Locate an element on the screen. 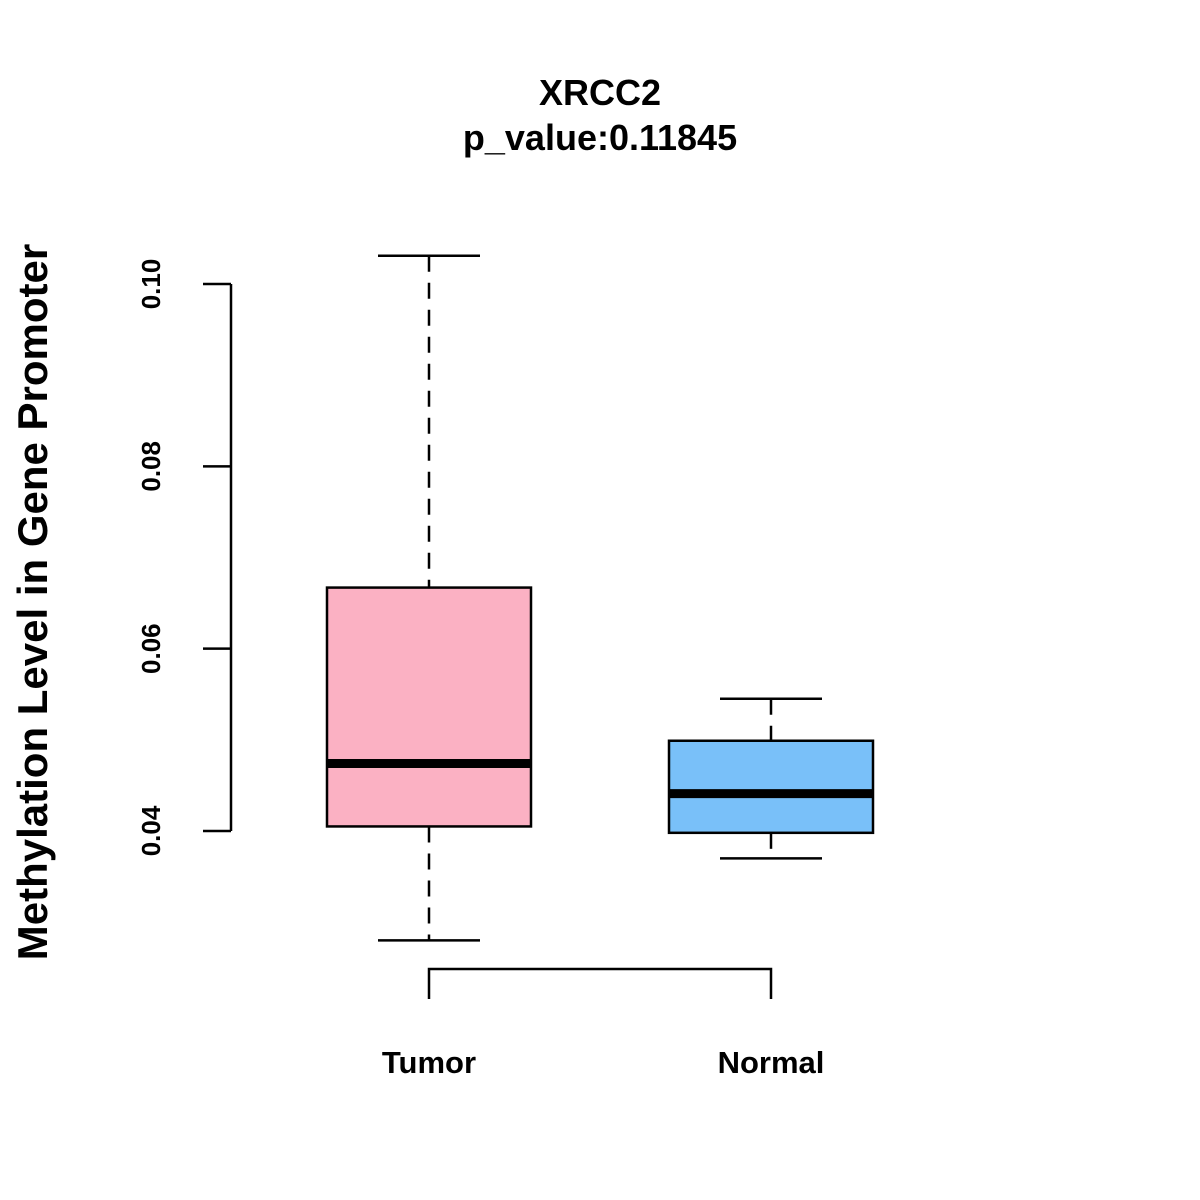  box-normal is located at coordinates (771, 787).